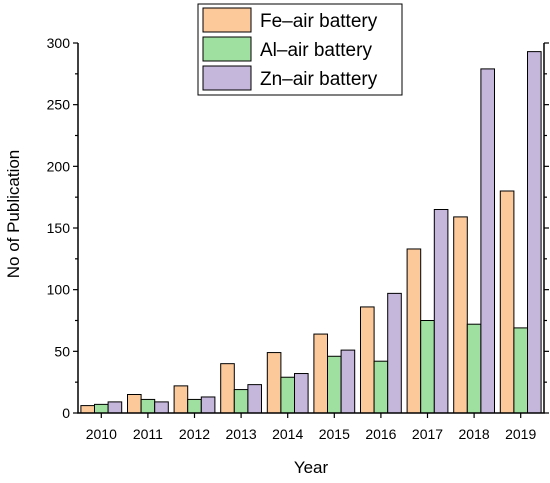 Image resolution: width=550 pixels, height=483 pixels. What do you see at coordinates (59, 105) in the screenshot?
I see `y-tick-label-250: 250` at bounding box center [59, 105].